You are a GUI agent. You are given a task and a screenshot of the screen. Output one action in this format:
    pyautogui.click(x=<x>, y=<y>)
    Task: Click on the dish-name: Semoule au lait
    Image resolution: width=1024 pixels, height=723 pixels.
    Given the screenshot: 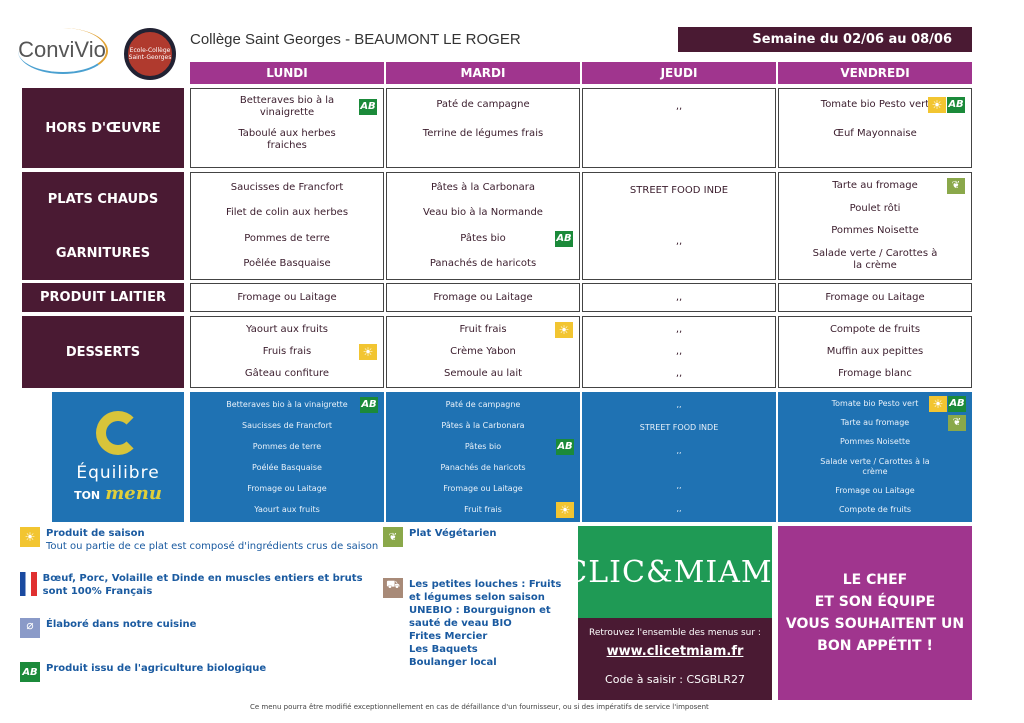 What is the action you would take?
    pyautogui.click(x=483, y=373)
    